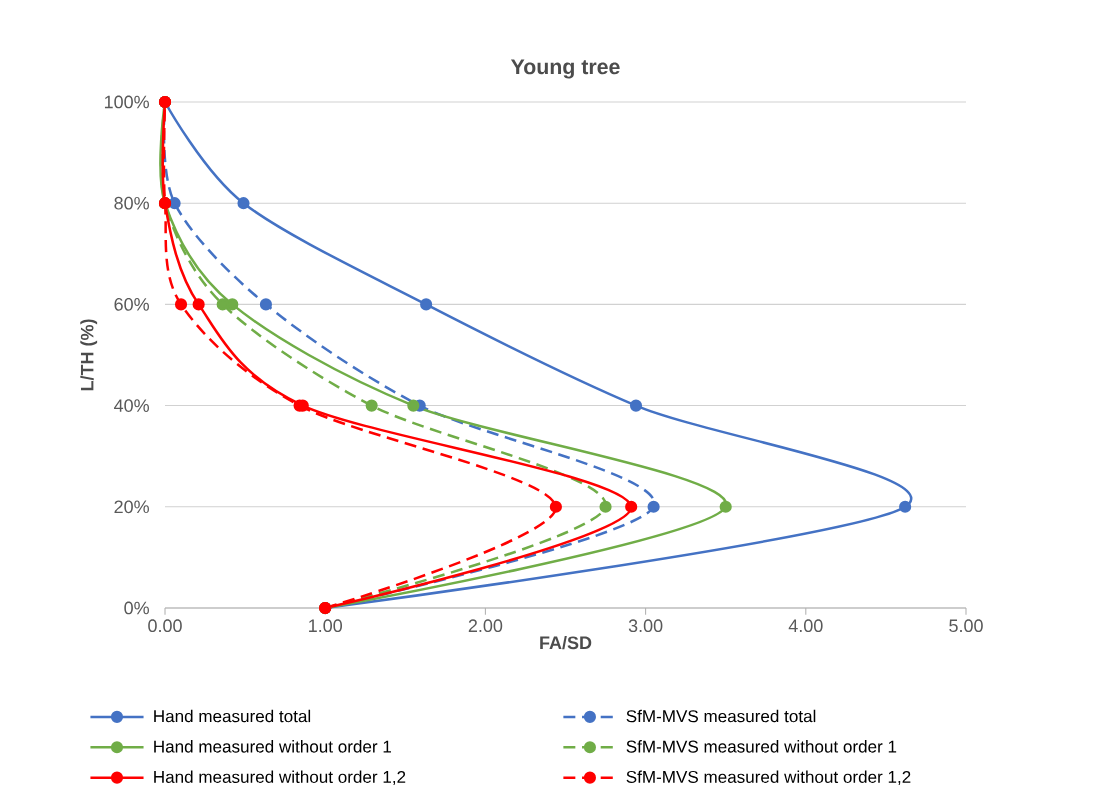  What do you see at coordinates (566, 642) in the screenshot?
I see `x-axis-title: FA/SD` at bounding box center [566, 642].